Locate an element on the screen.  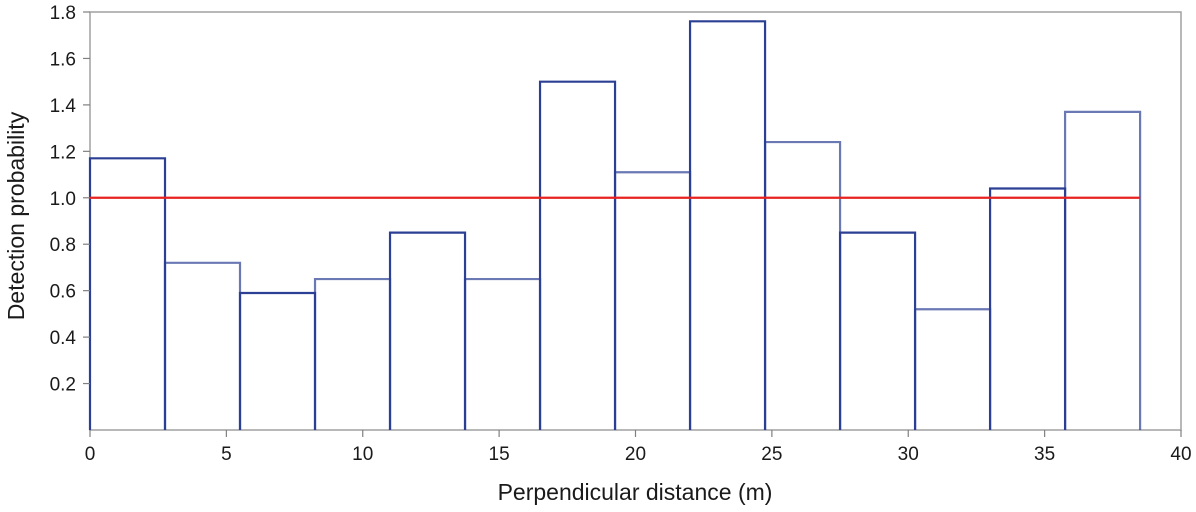
y-tick-label: 1.6 is located at coordinates (63, 59).